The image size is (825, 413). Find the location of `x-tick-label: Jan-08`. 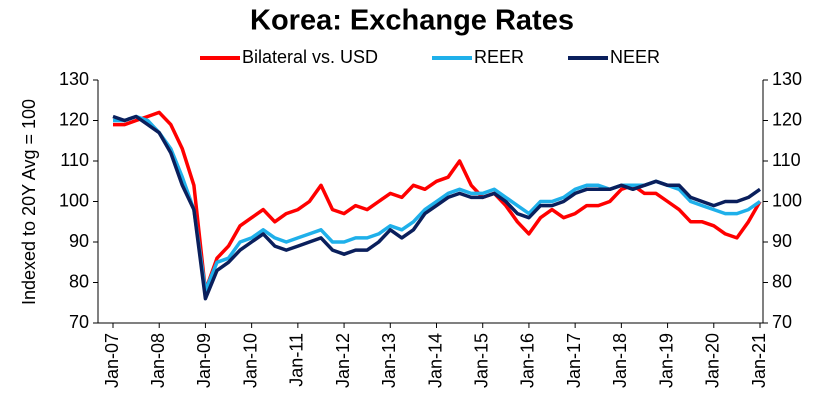

x-tick-label: Jan-08 is located at coordinates (158, 360).